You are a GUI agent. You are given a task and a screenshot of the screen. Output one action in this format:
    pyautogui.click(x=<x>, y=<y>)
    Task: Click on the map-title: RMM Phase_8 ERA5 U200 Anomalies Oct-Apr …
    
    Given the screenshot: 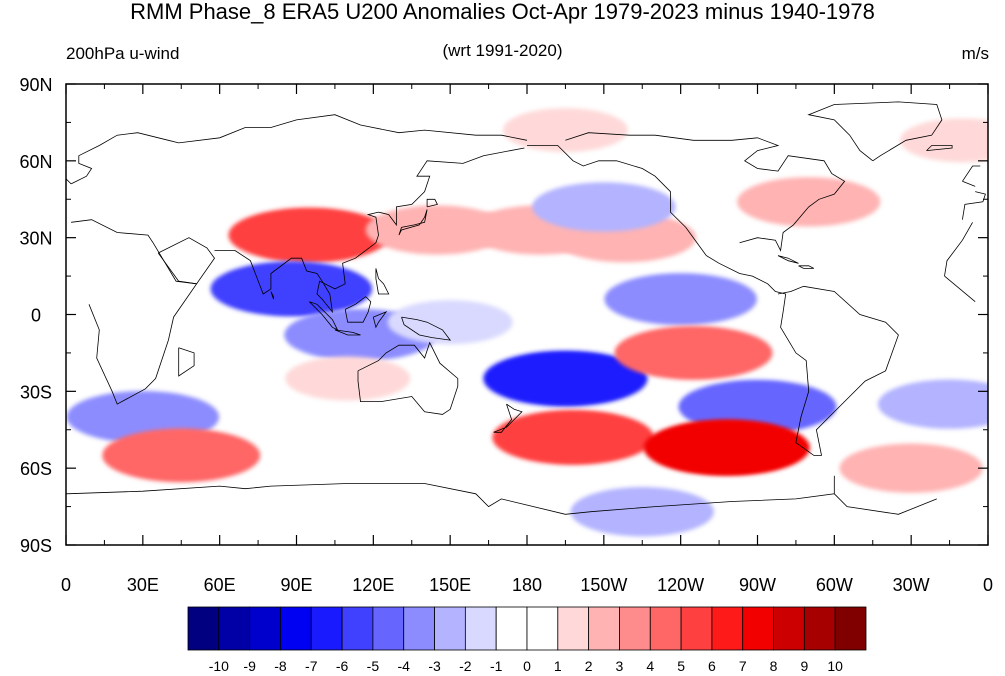 What is the action you would take?
    pyautogui.click(x=502, y=12)
    